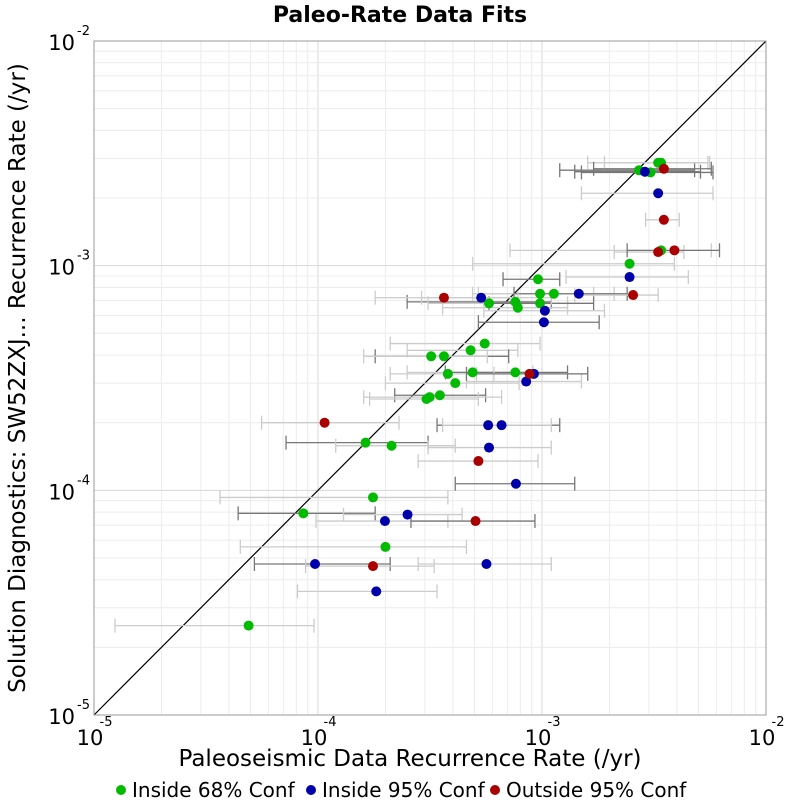  What do you see at coordinates (83, 480) in the screenshot?
I see `y-tick-exponent: -4` at bounding box center [83, 480].